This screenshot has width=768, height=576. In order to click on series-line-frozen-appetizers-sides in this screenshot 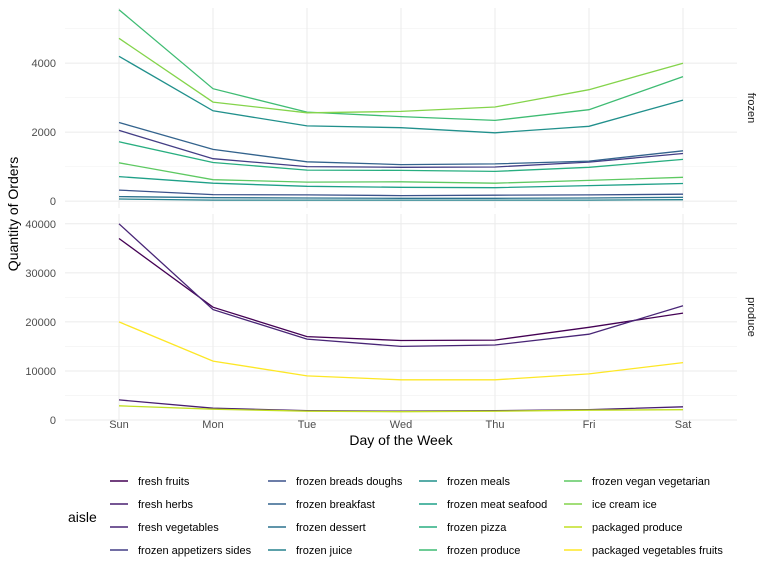, I will do `click(401, 148)`.